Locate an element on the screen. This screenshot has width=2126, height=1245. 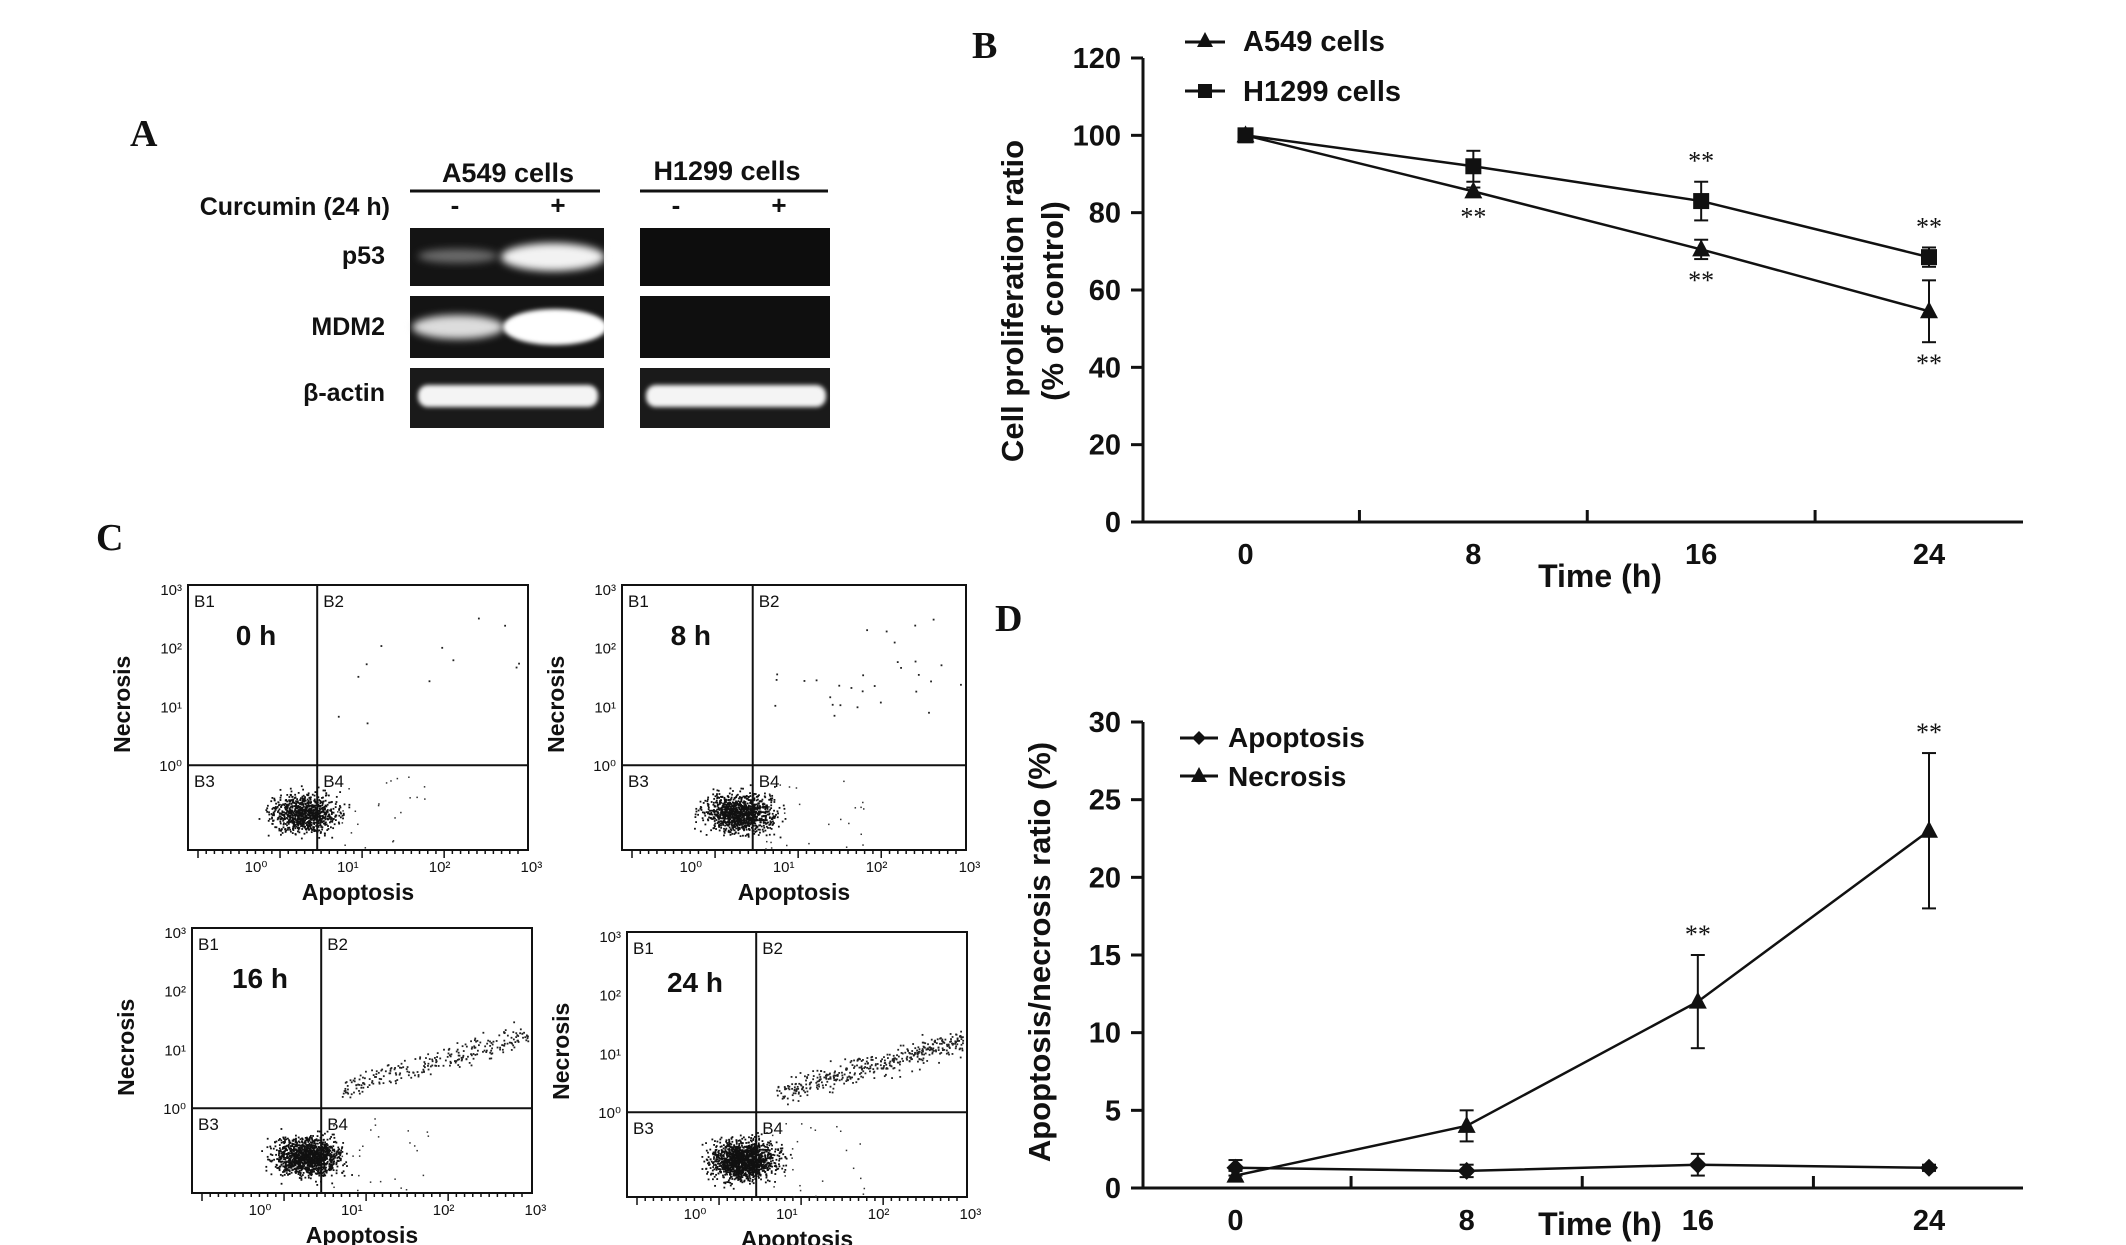
flow-xlabel: Apoptosis is located at coordinates (362, 1233).